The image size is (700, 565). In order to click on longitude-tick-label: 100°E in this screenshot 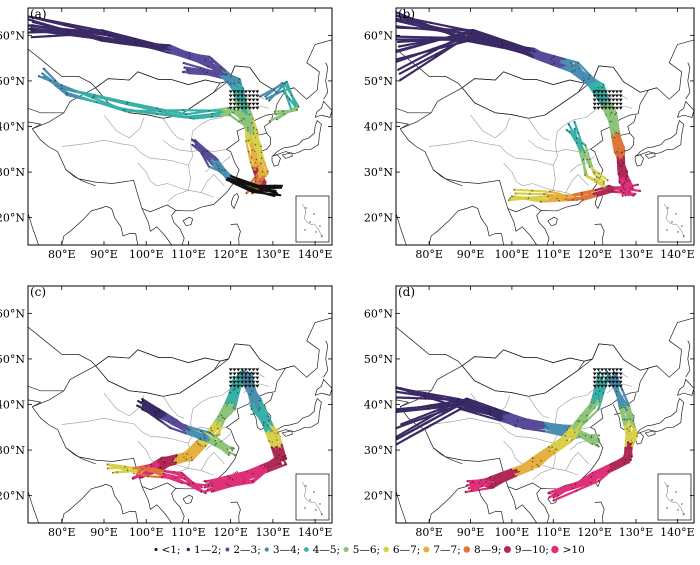, I will do `click(512, 254)`.